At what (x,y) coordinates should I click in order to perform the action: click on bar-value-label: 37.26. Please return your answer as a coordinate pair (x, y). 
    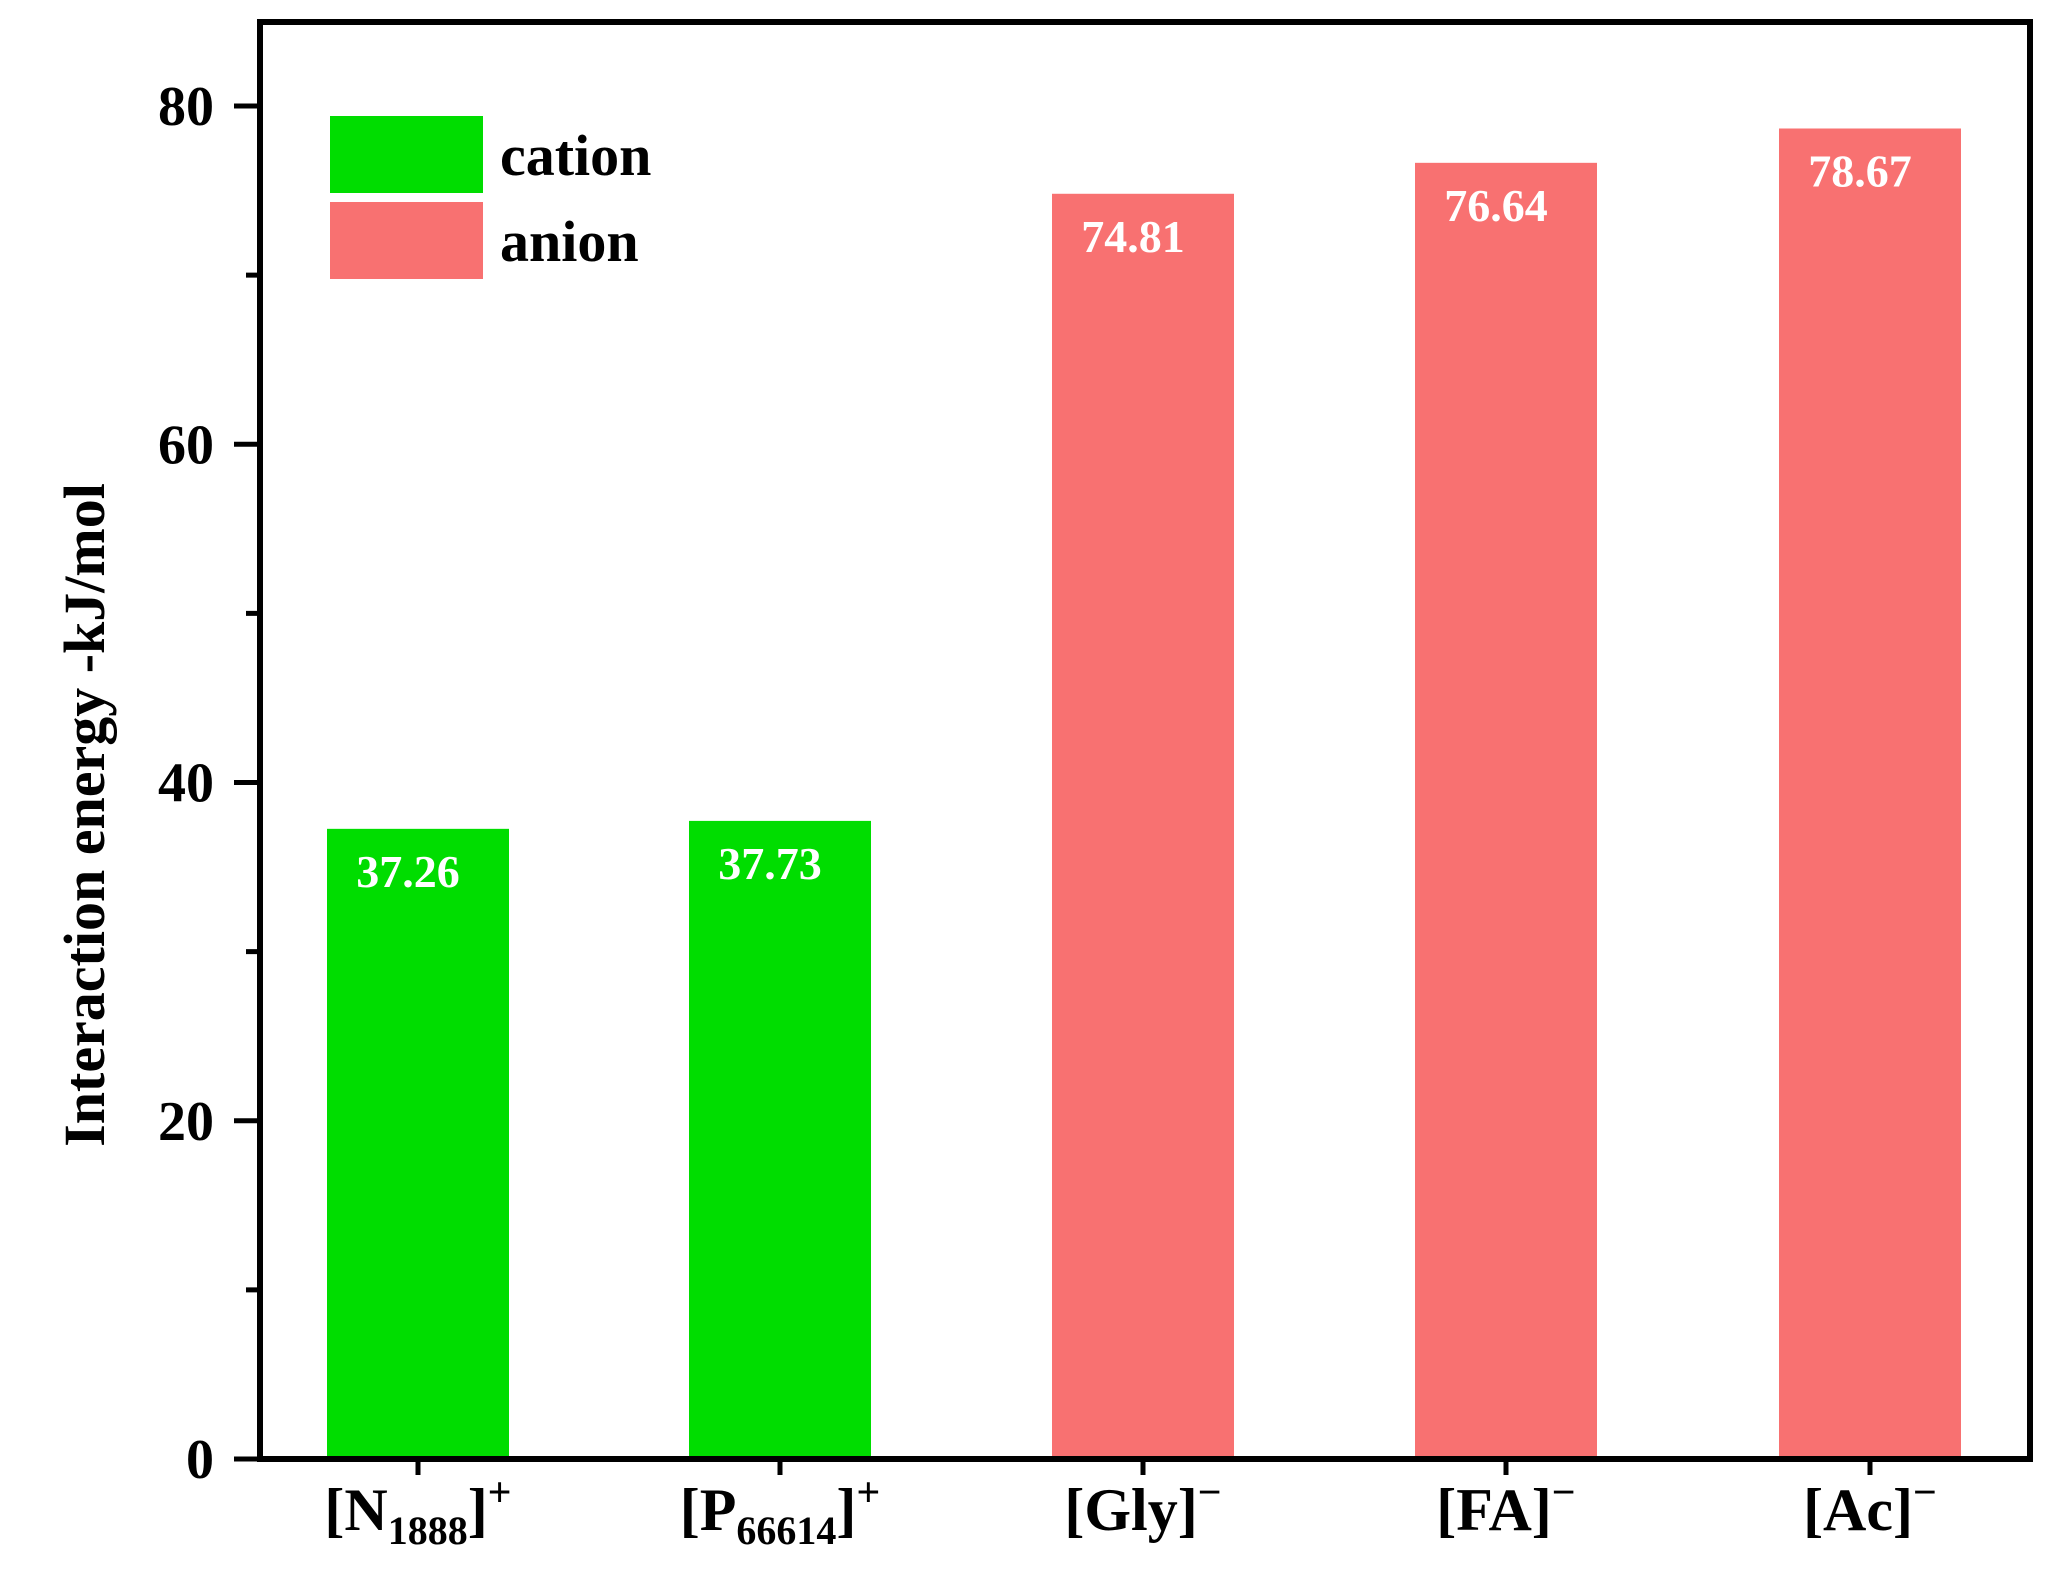
    Looking at the image, I should click on (408, 871).